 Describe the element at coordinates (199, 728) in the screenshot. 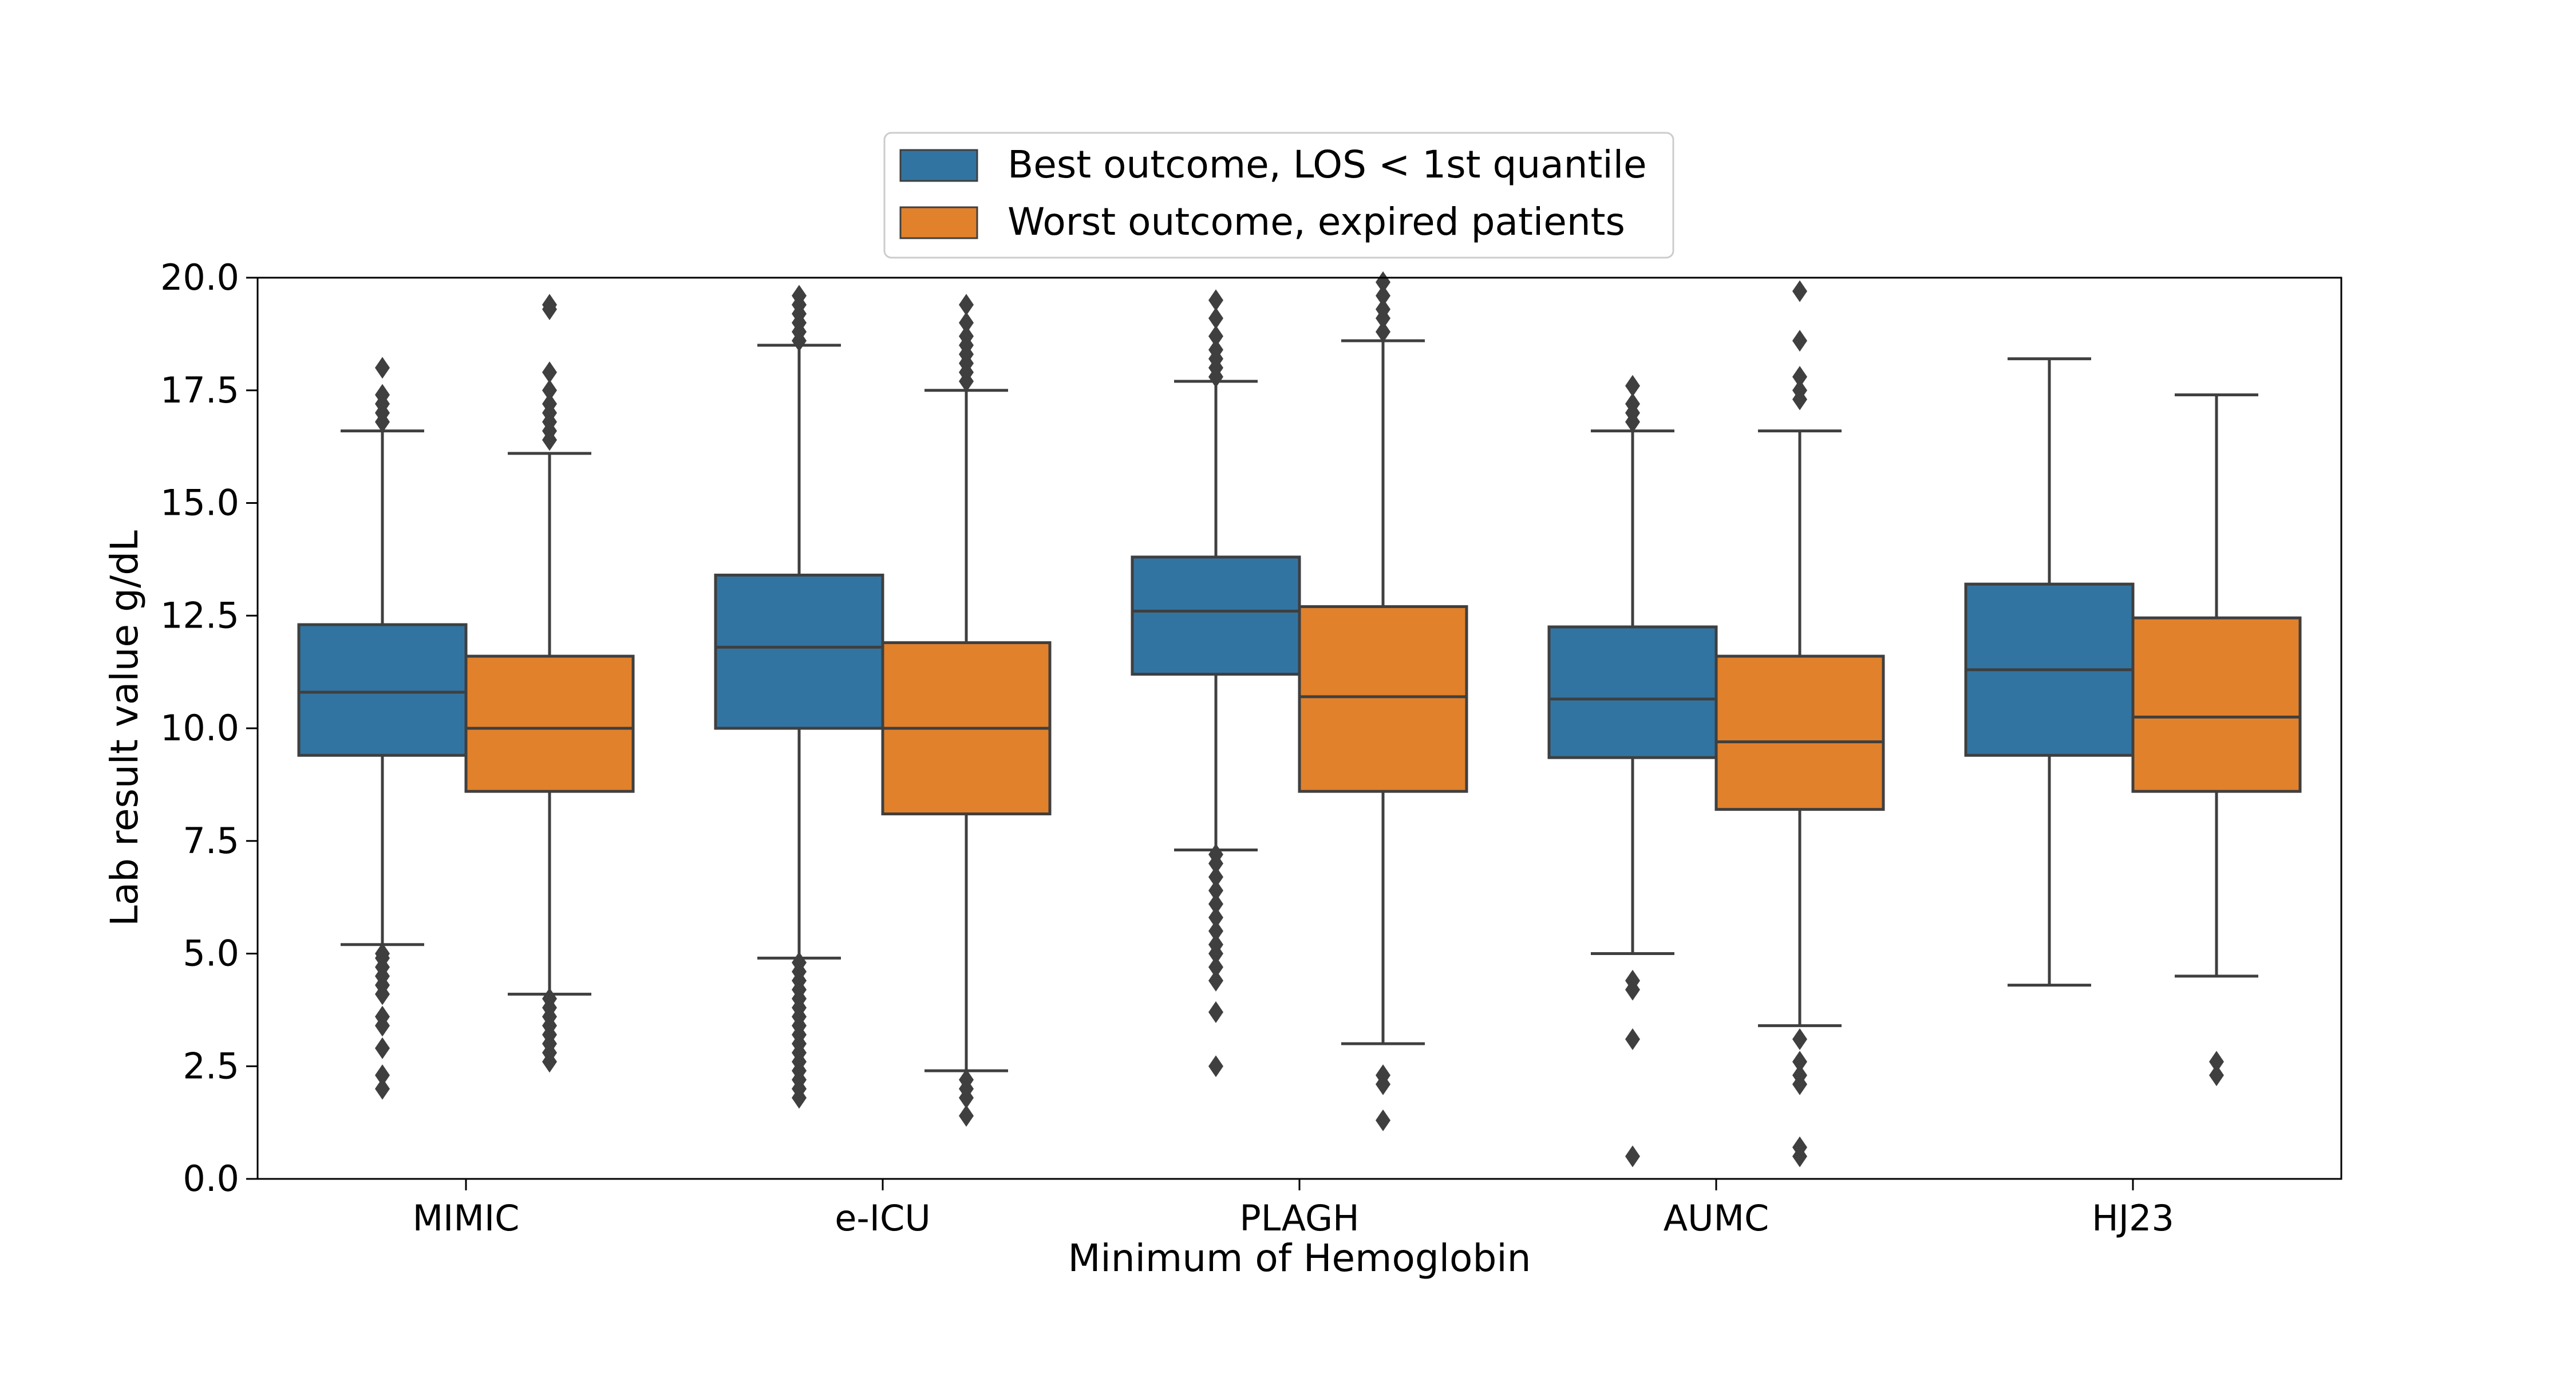

I see `y-tick-label: 10.0` at that location.